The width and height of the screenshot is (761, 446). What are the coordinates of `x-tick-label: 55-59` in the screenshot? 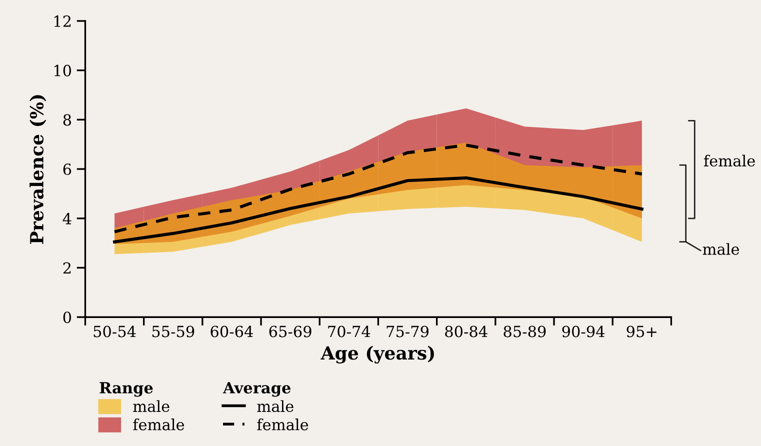 It's located at (173, 332).